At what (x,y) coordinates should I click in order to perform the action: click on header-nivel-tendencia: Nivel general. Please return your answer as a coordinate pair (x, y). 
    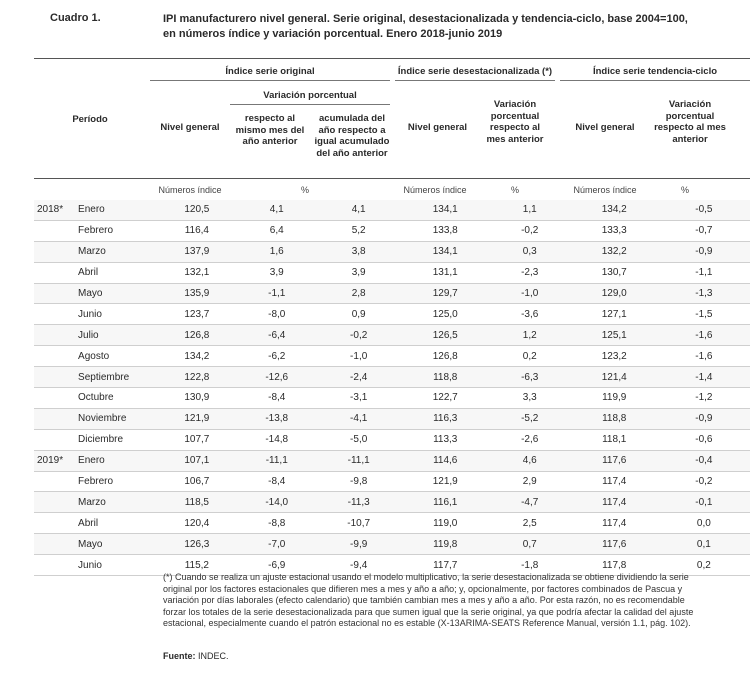
    Looking at the image, I should click on (605, 127).